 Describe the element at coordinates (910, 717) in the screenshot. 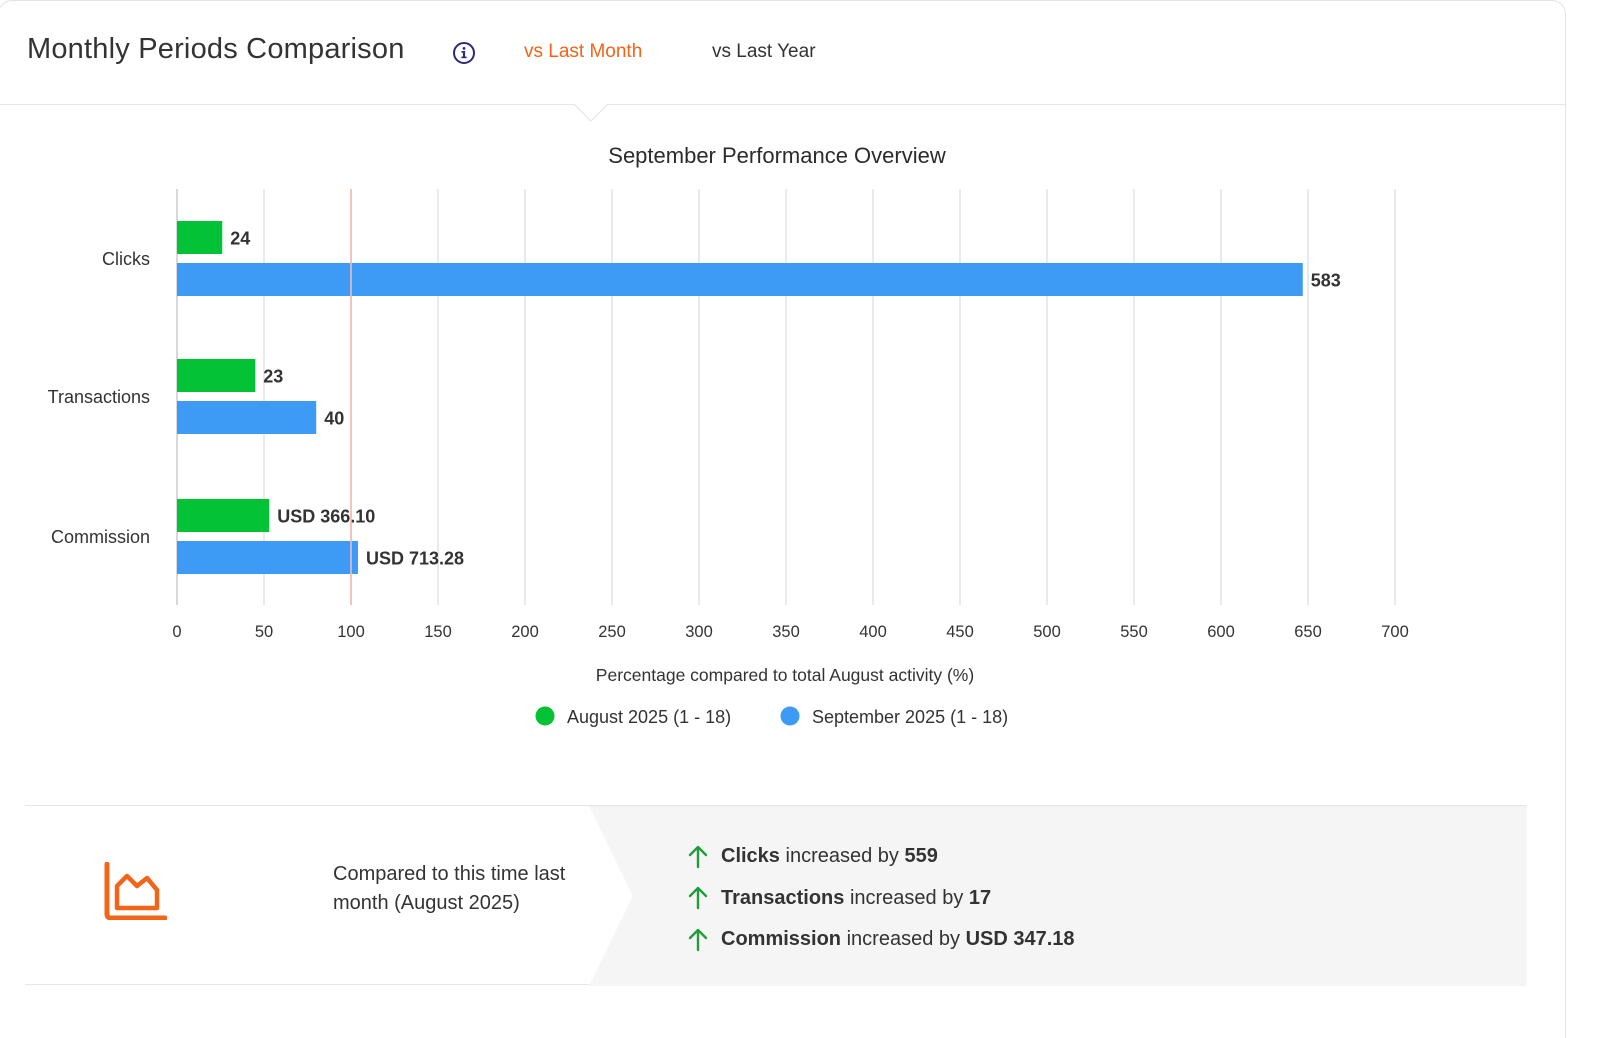

I see `legend-label: September 2025 (1 - 18)` at that location.